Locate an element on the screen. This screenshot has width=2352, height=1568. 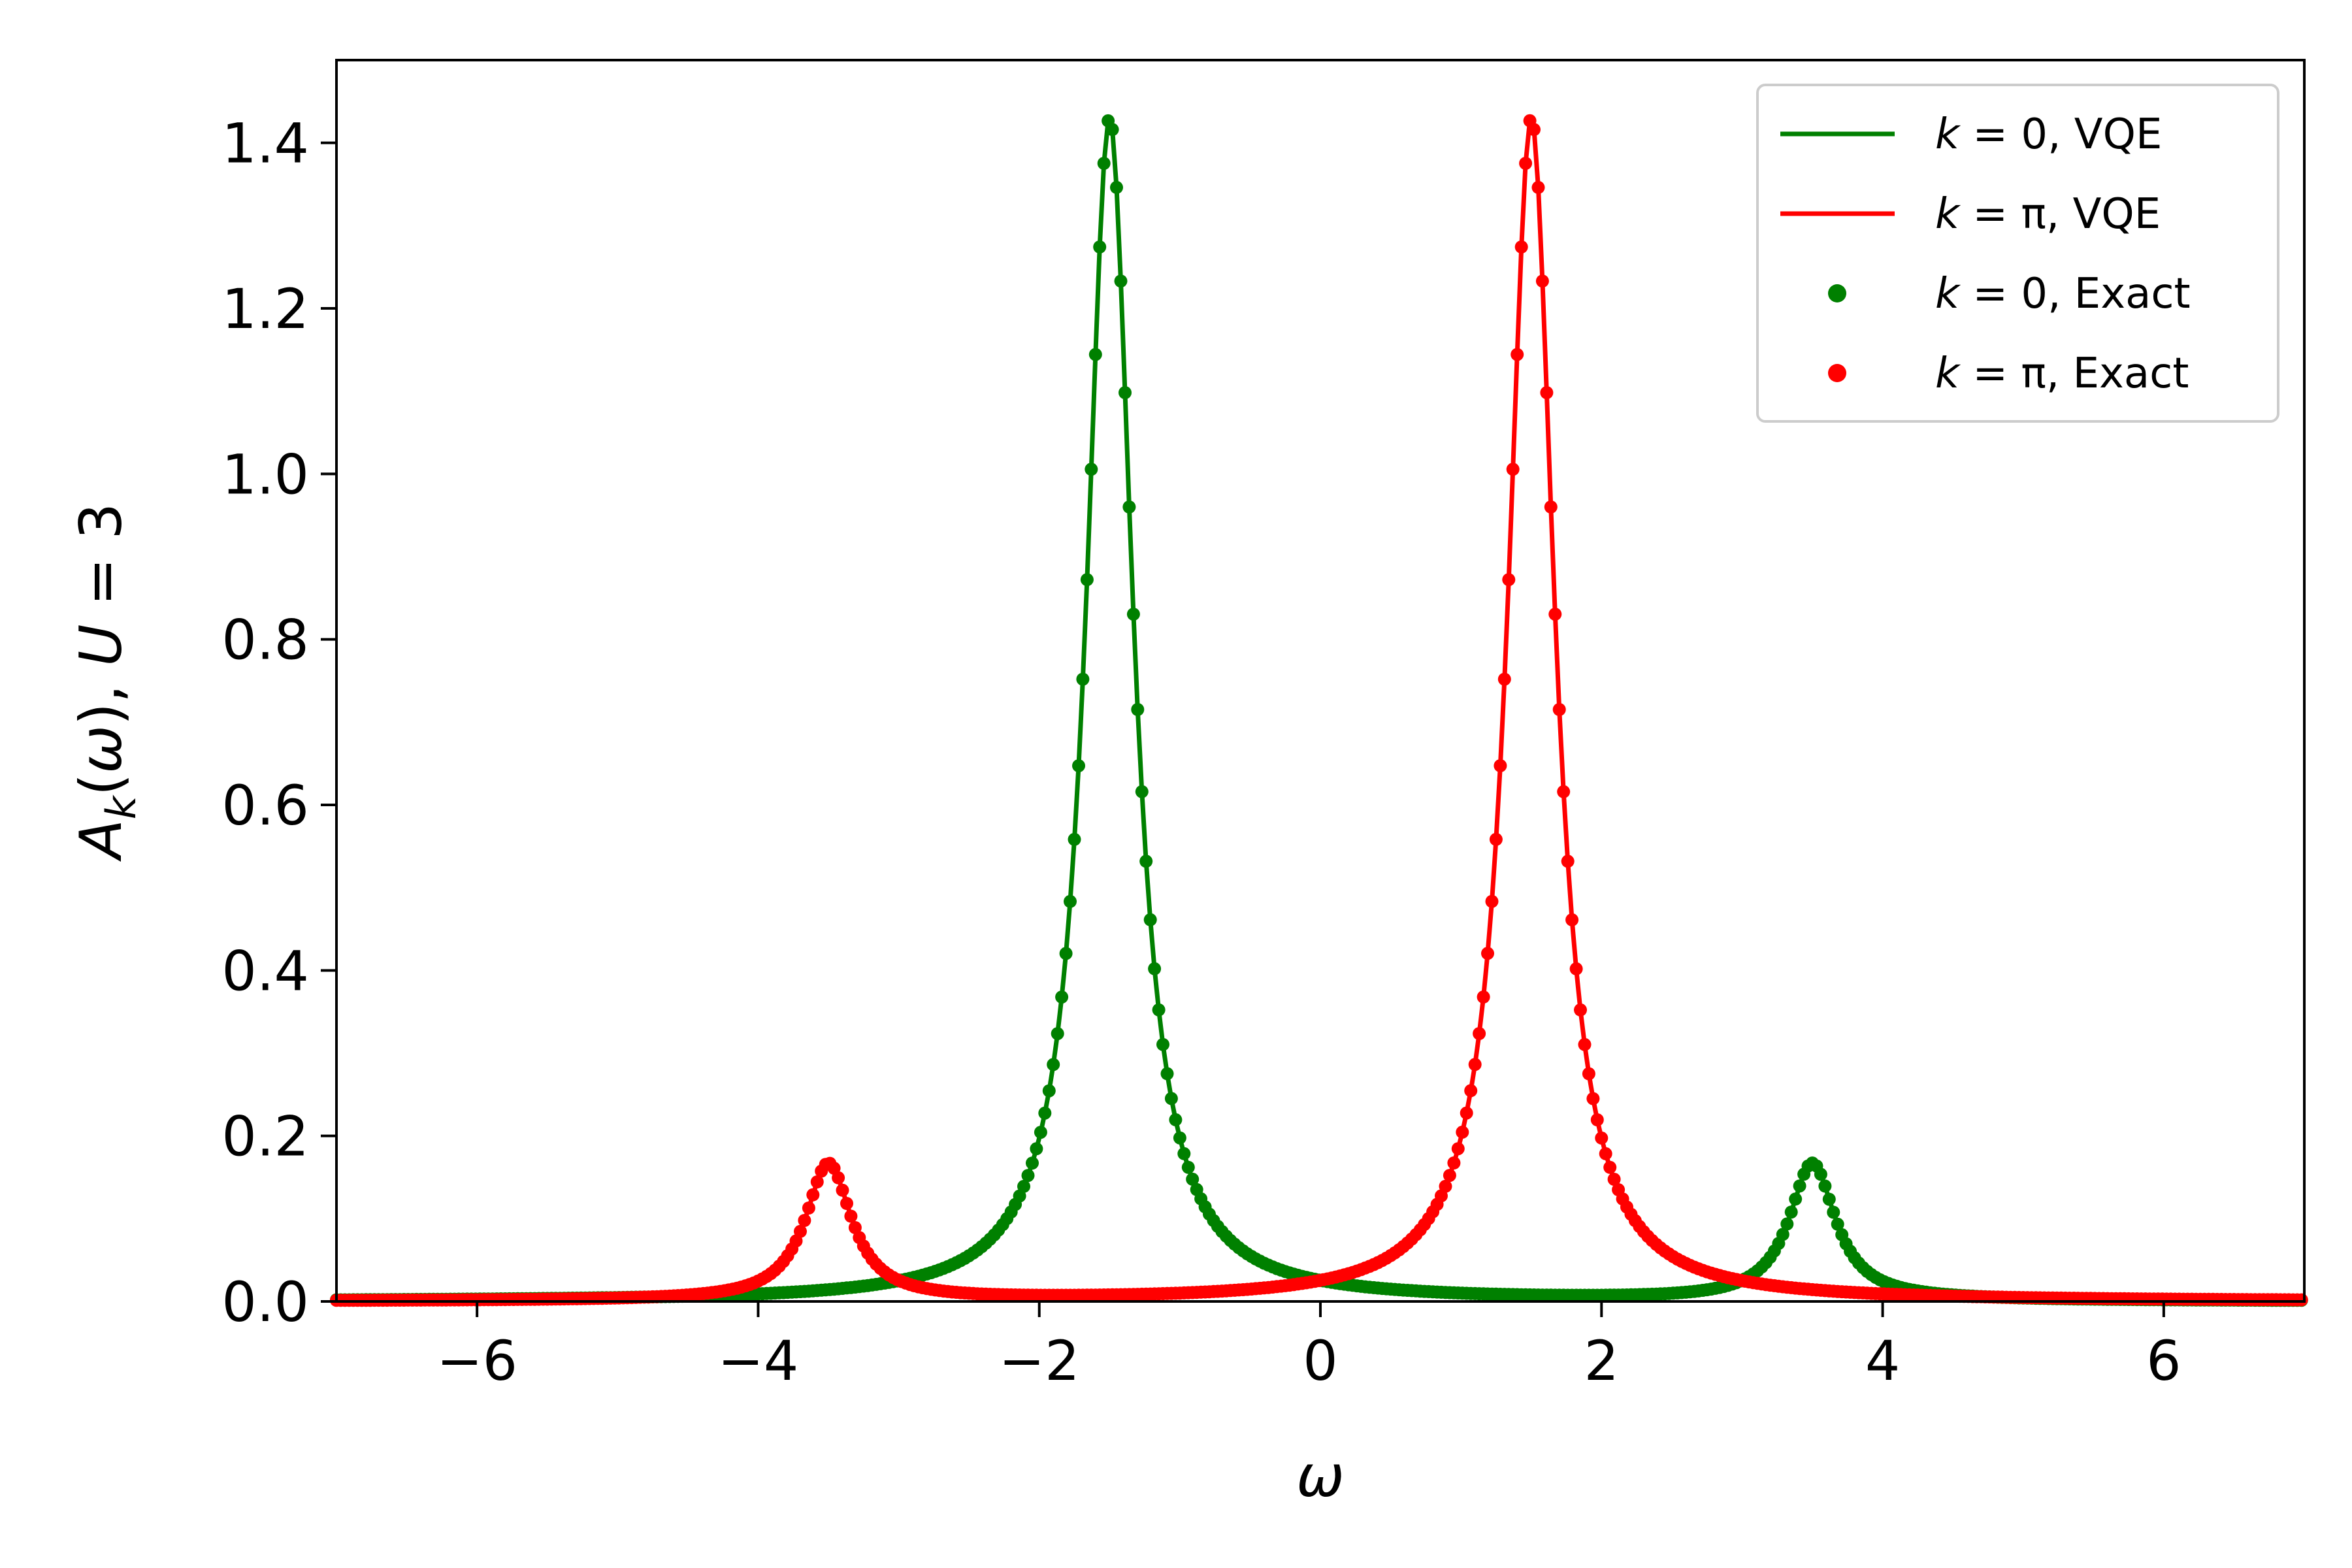
y-axis-title: Ak(ω), U = 3 is located at coordinates (106, 682).